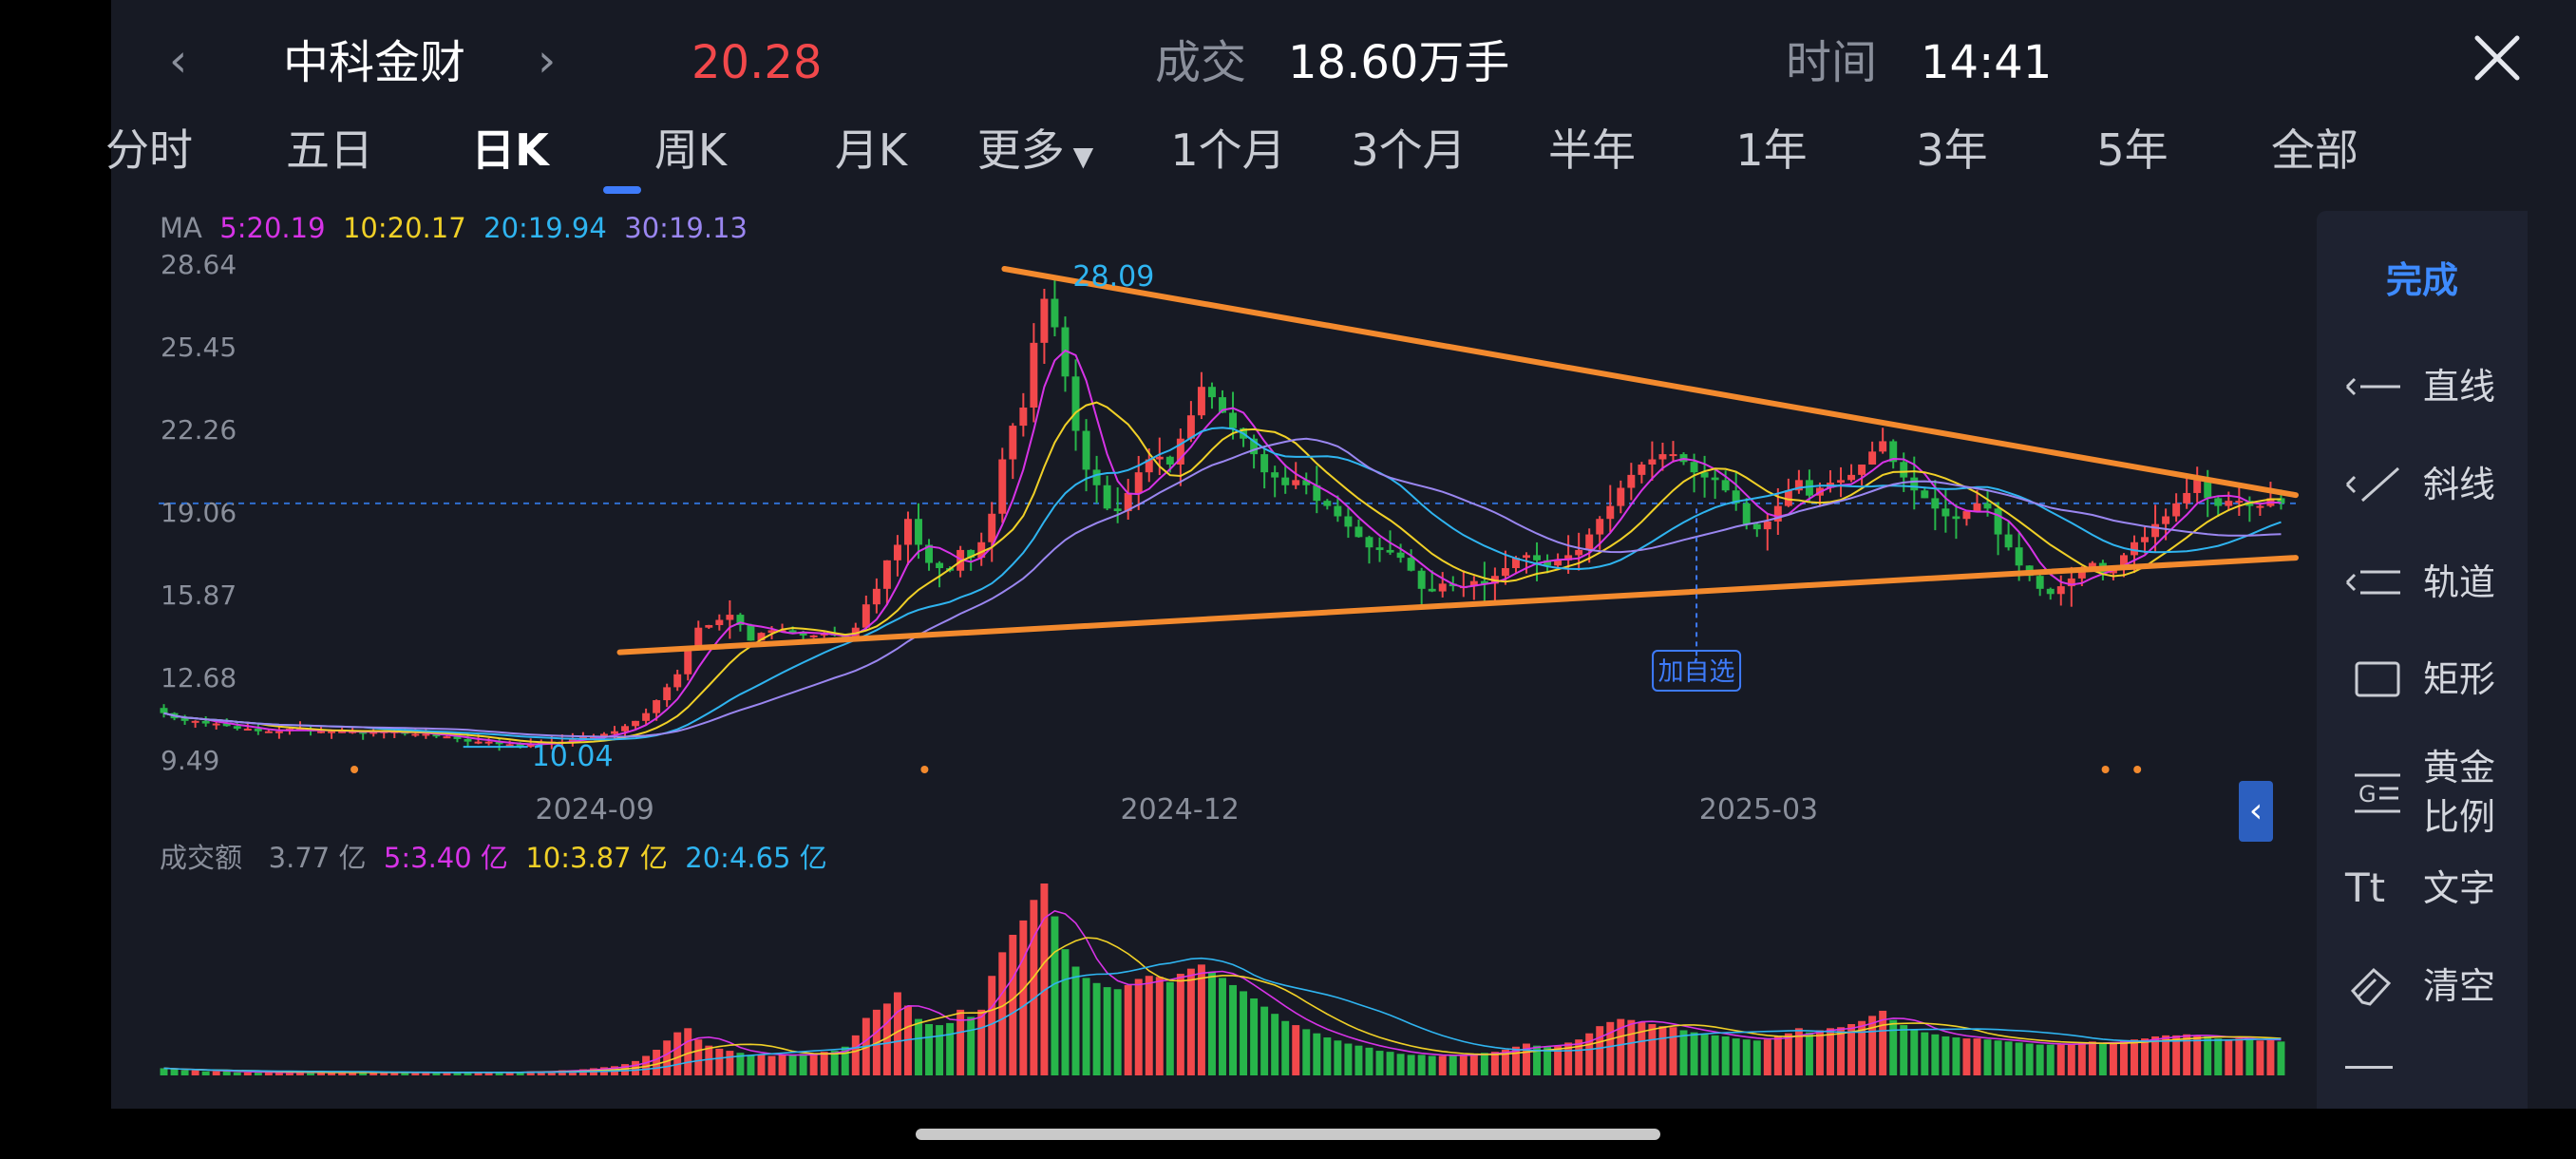 The width and height of the screenshot is (2576, 1159). What do you see at coordinates (871, 150) in the screenshot?
I see `tab-monthly-k: 月K` at bounding box center [871, 150].